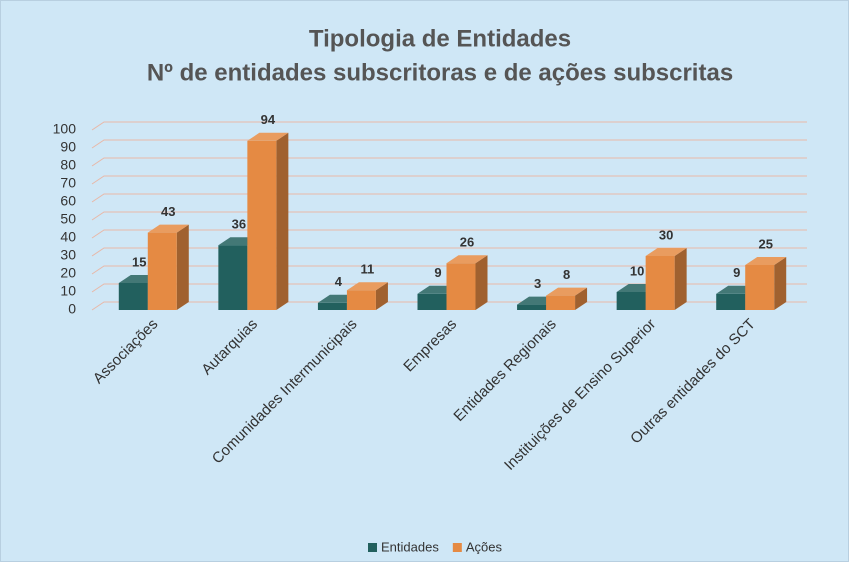  What do you see at coordinates (68, 291) in the screenshot?
I see `y-tick-label: 10` at bounding box center [68, 291].